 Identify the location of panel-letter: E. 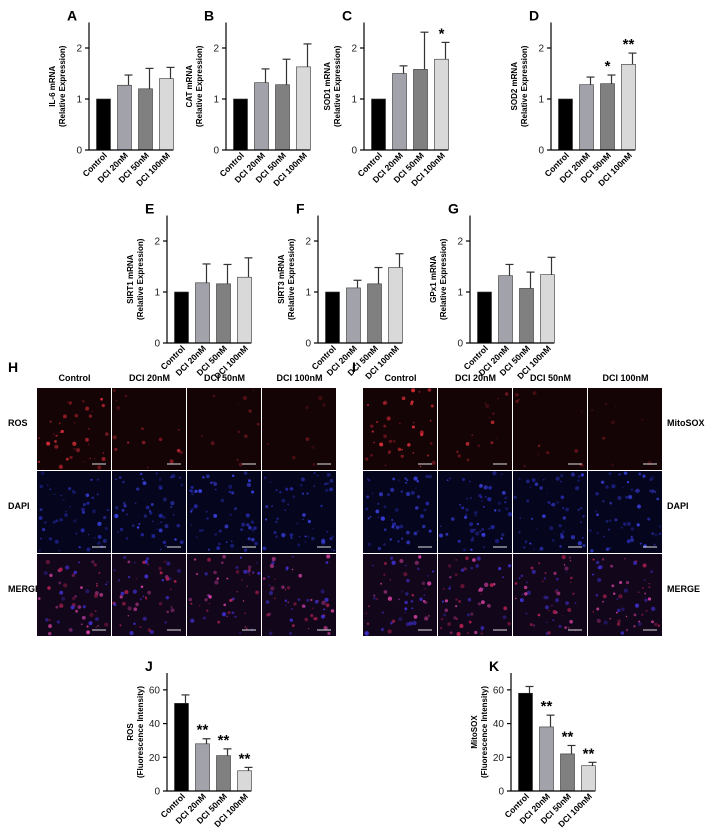
(149, 209).